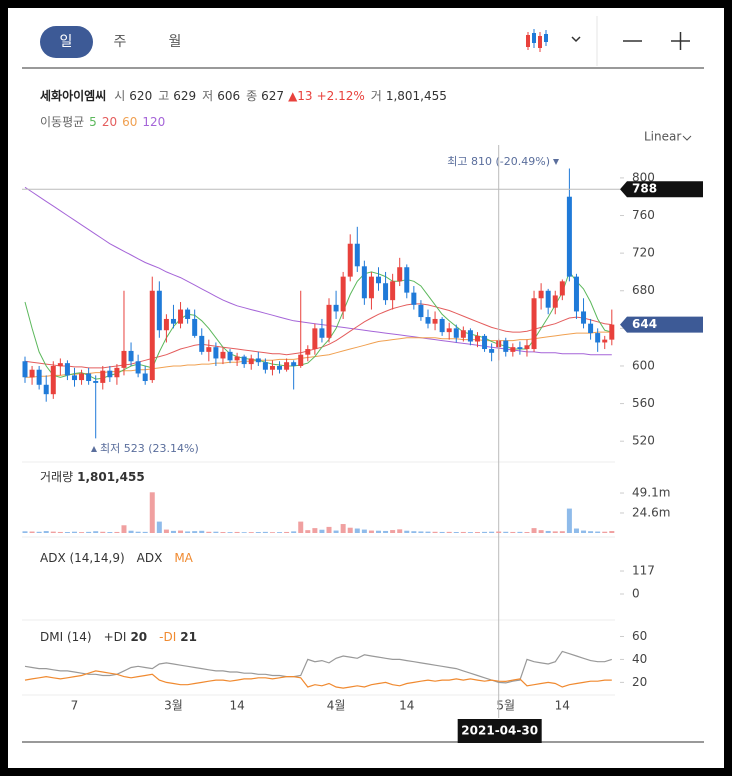 The width and height of the screenshot is (732, 776). Describe the element at coordinates (537, 40) in the screenshot. I see `chart-type-icon` at that location.